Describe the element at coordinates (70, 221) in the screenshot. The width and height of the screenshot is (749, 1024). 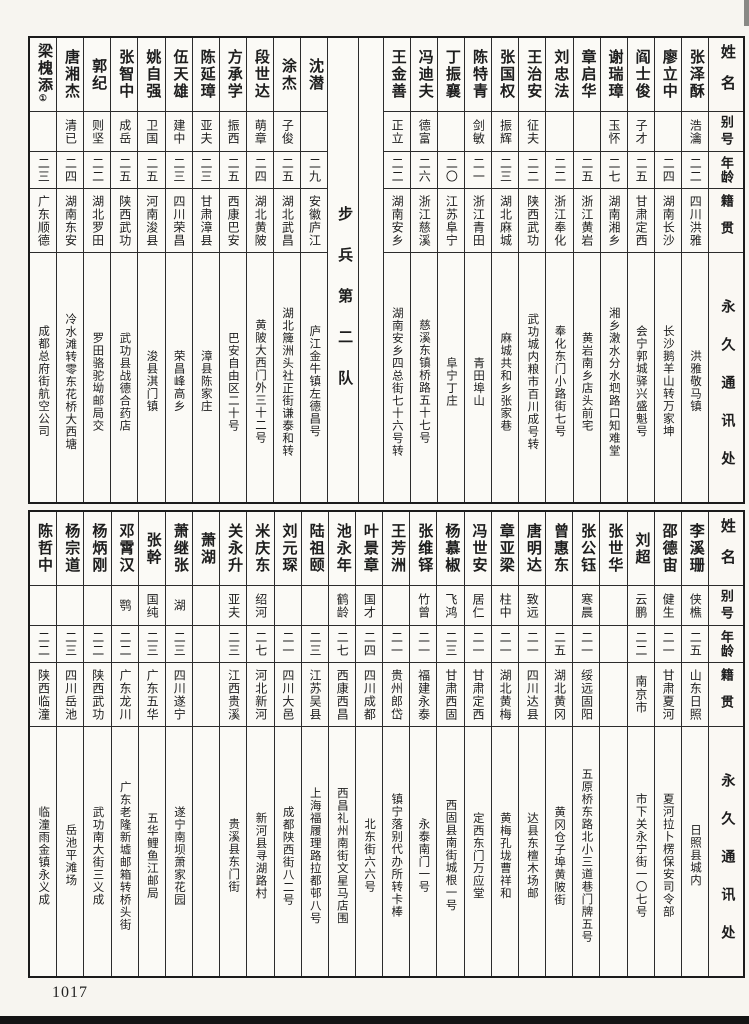
I see `cell-native: 湖南东安` at that location.